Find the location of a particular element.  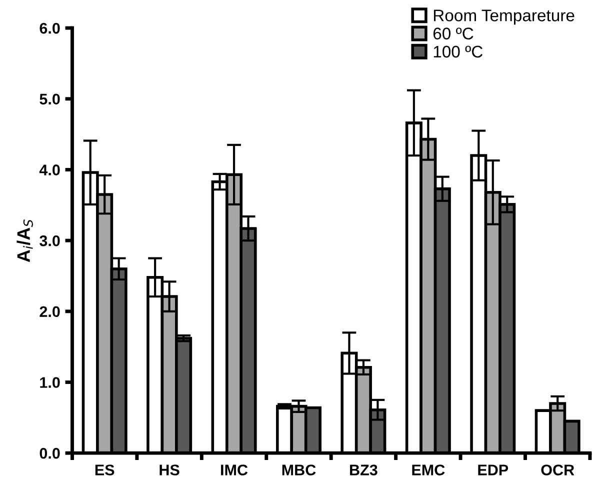

x-tick-label: OCR is located at coordinates (557, 470).